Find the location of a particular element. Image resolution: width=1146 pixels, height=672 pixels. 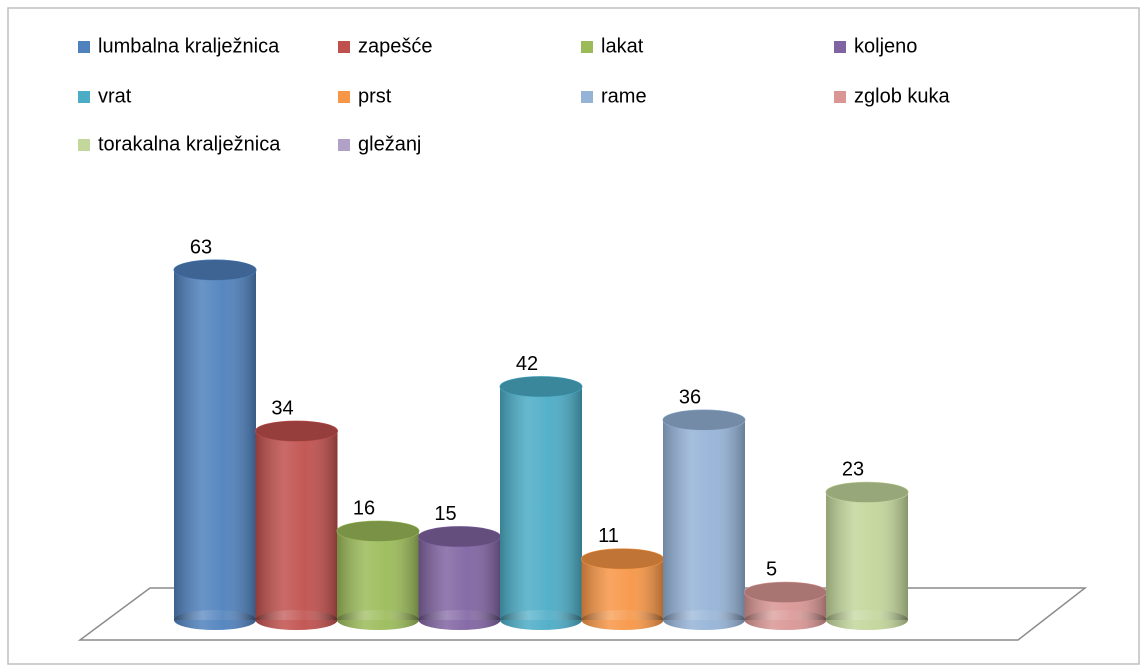

legend-label: prst is located at coordinates (375, 96).